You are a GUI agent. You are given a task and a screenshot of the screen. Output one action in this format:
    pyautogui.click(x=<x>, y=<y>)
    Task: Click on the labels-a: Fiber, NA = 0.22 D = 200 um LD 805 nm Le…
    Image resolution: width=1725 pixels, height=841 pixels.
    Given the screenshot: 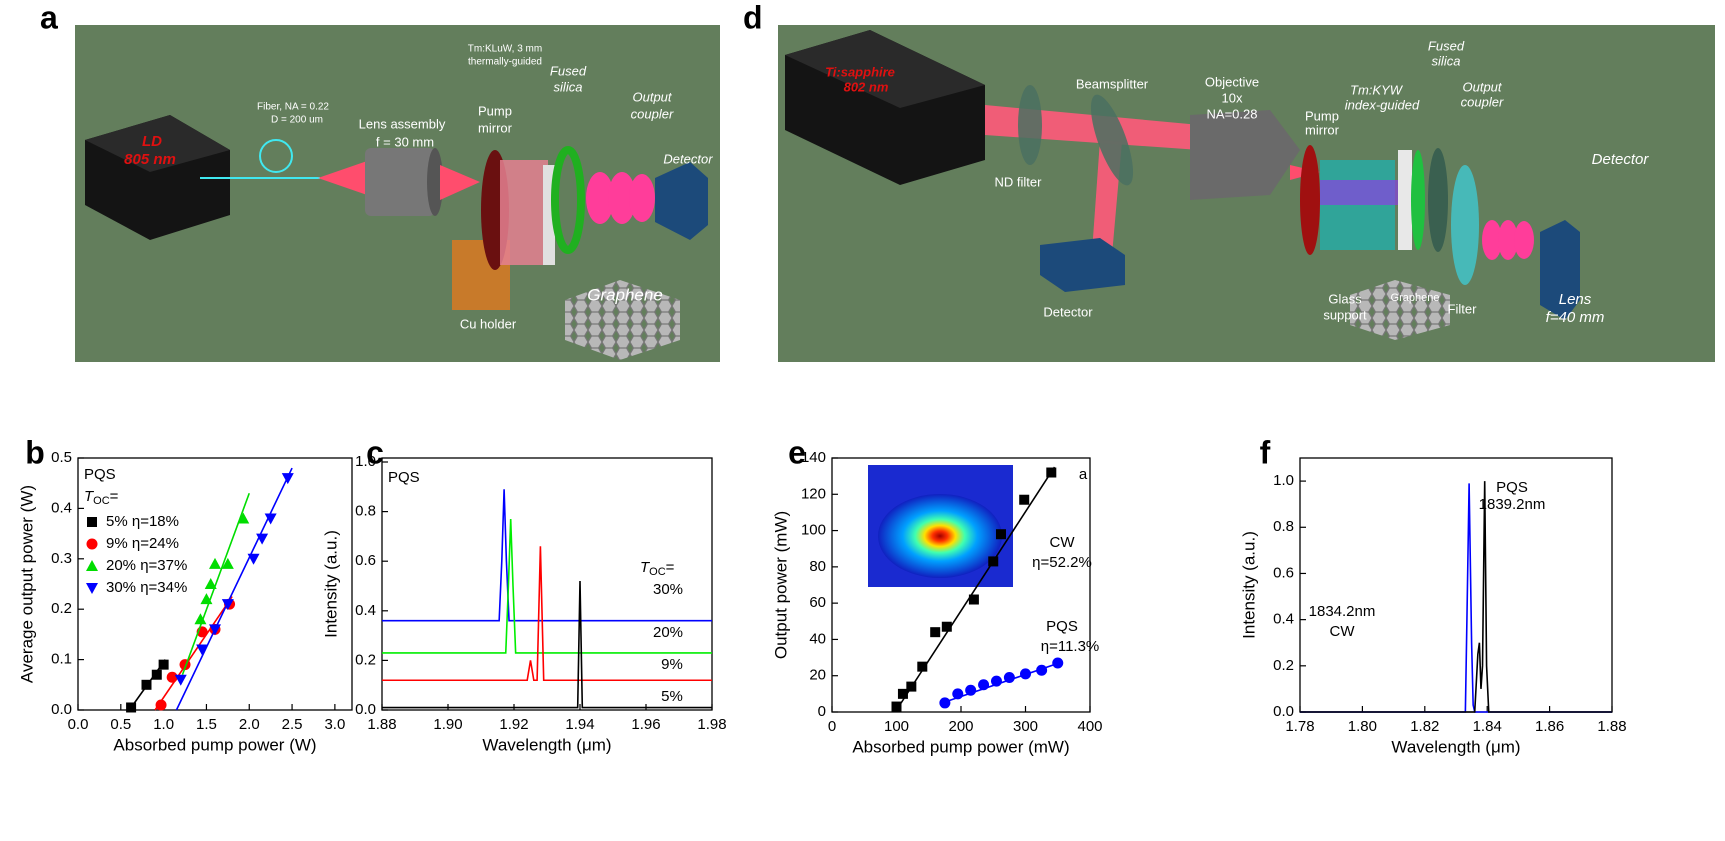 What is the action you would take?
    pyautogui.click(x=418, y=188)
    